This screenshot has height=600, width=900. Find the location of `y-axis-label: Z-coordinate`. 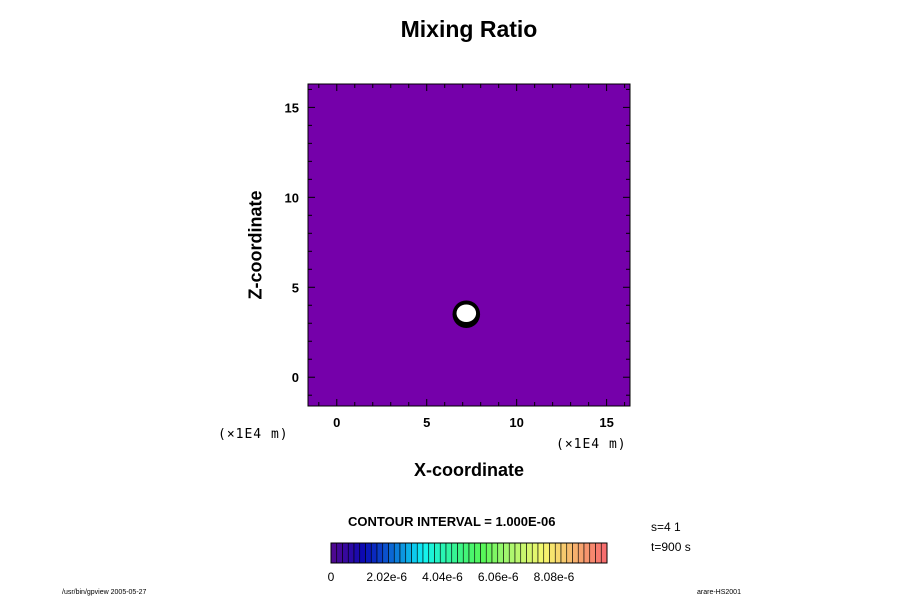

y-axis-label: Z-coordinate is located at coordinates (255, 245).